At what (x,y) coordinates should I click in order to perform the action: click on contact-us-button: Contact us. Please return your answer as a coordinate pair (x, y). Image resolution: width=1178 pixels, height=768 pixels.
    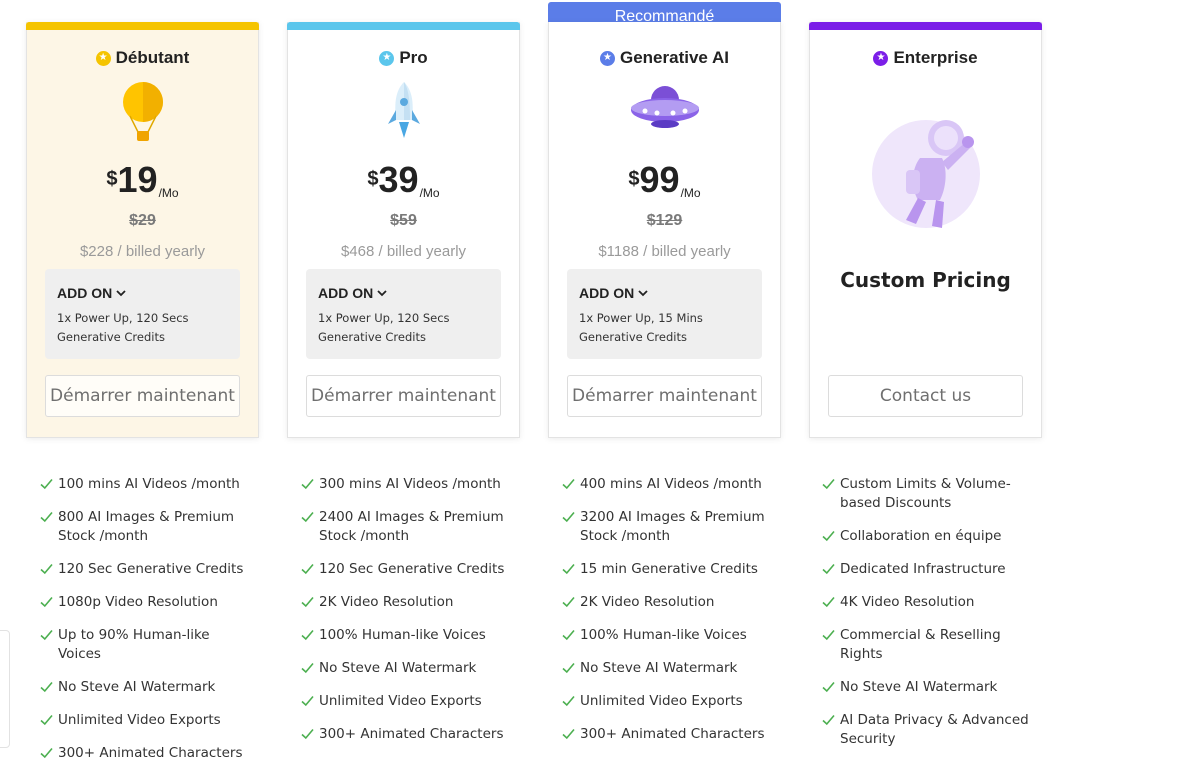
    Looking at the image, I should click on (925, 396).